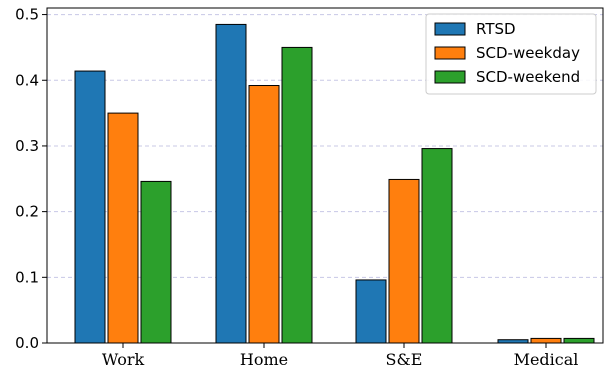 This screenshot has height=369, width=611. Describe the element at coordinates (546, 359) in the screenshot. I see `x-tick-label: Medical` at that location.